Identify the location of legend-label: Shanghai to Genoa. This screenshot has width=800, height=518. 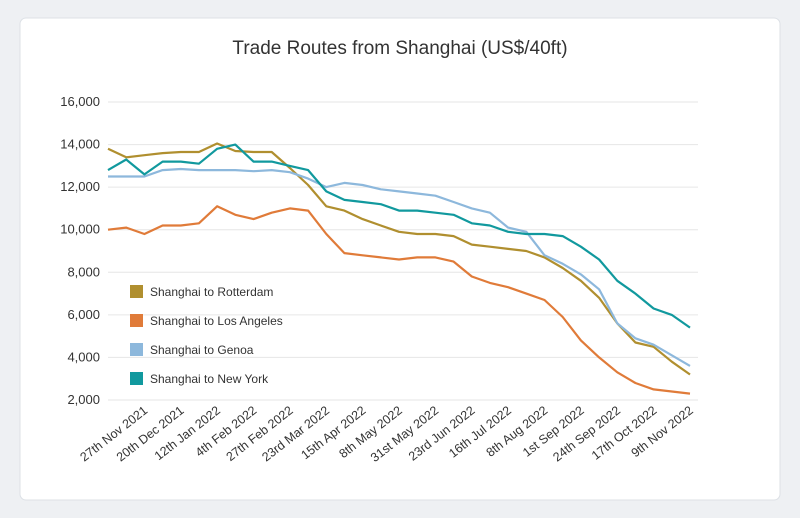
(202, 350).